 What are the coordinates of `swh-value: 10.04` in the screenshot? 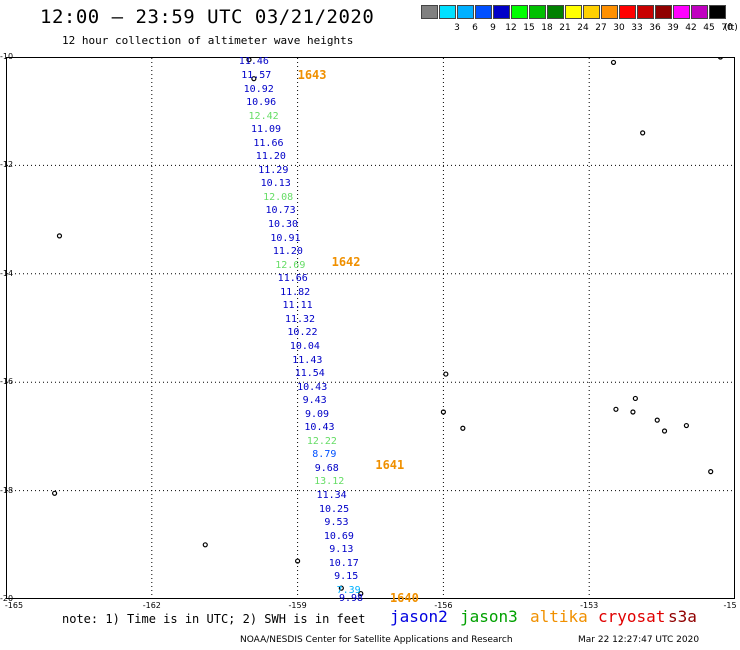 It's located at (304, 346).